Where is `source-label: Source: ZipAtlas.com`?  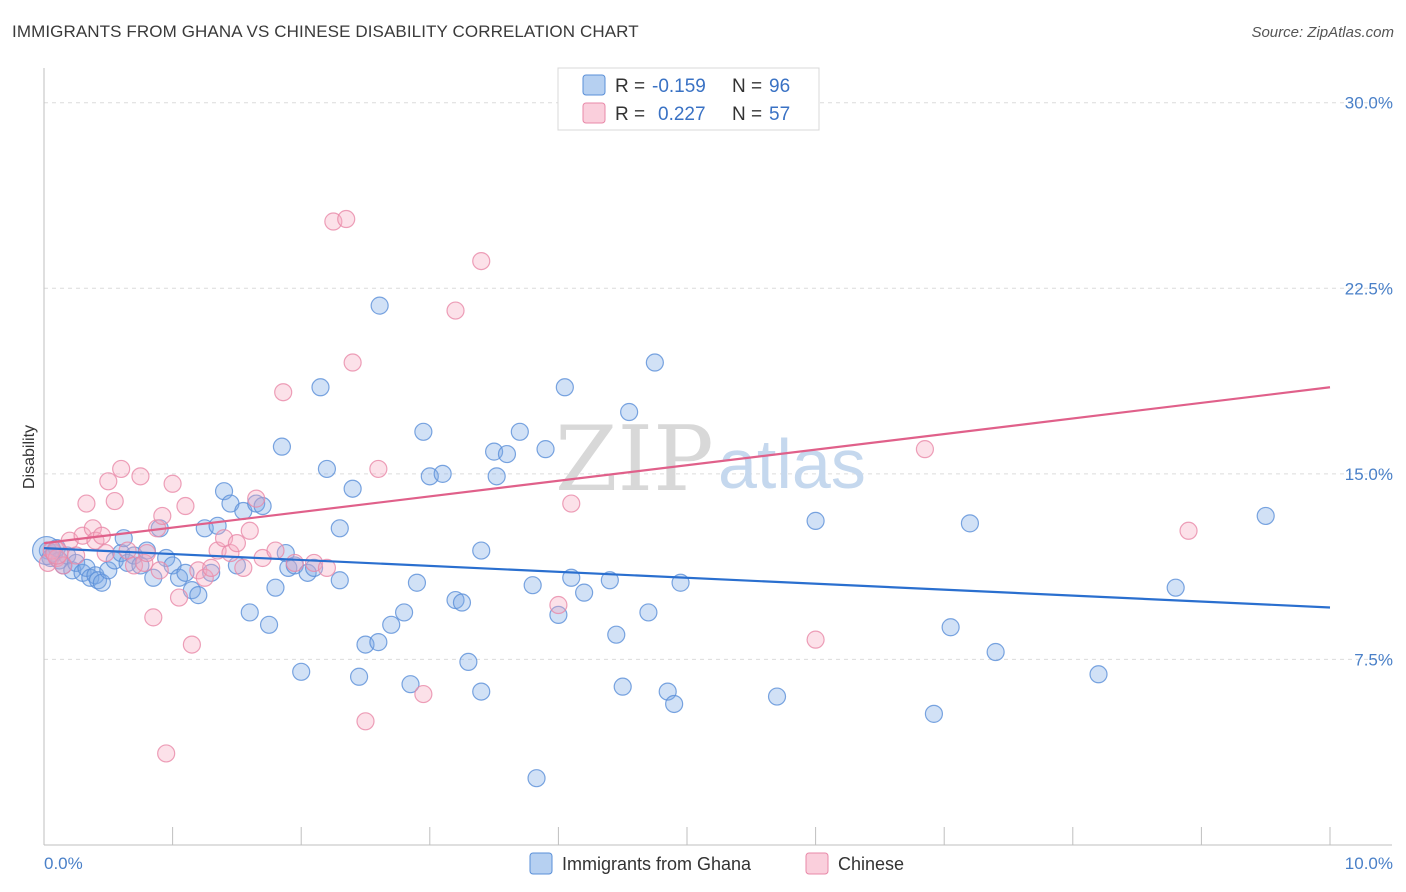 source-label: Source: ZipAtlas.com is located at coordinates (1322, 32).